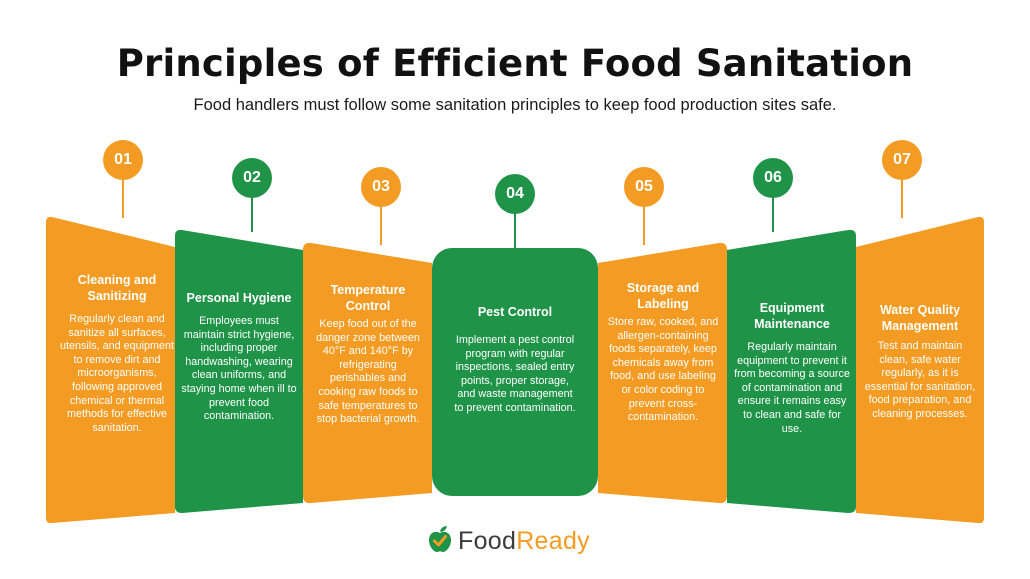 The height and width of the screenshot is (579, 1030). Describe the element at coordinates (440, 541) in the screenshot. I see `apple-check-icon` at that location.